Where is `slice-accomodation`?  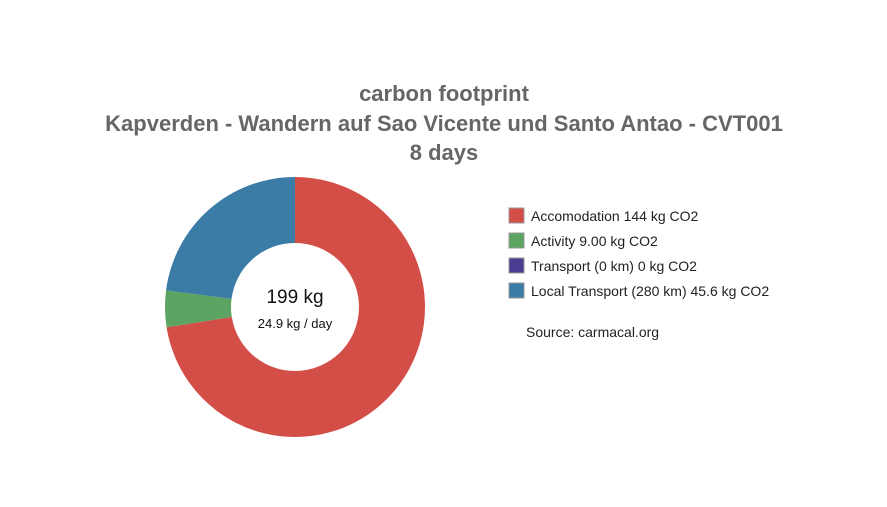 slice-accomodation is located at coordinates (295, 307).